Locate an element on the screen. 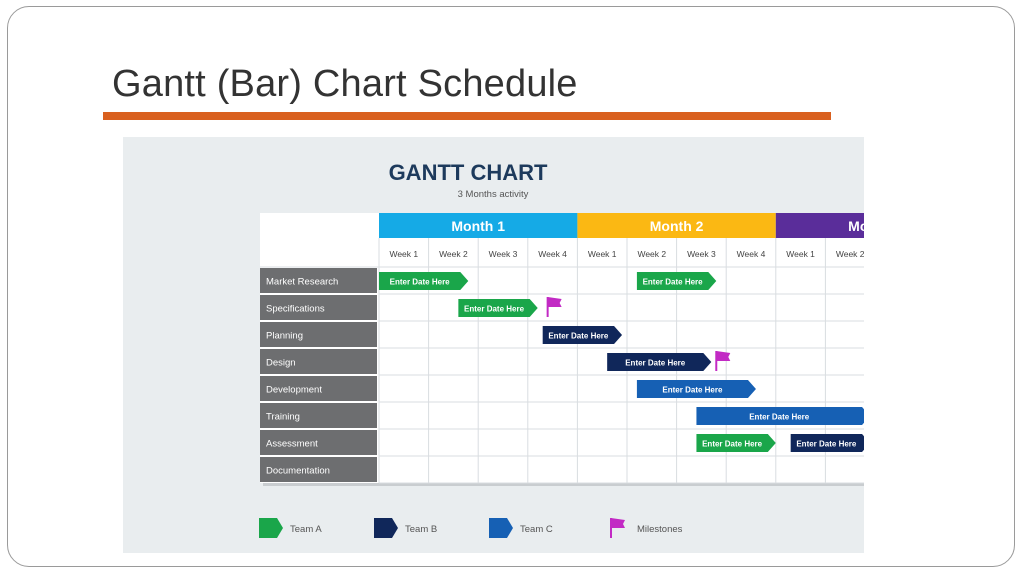  task-label: Specifications is located at coordinates (295, 309).